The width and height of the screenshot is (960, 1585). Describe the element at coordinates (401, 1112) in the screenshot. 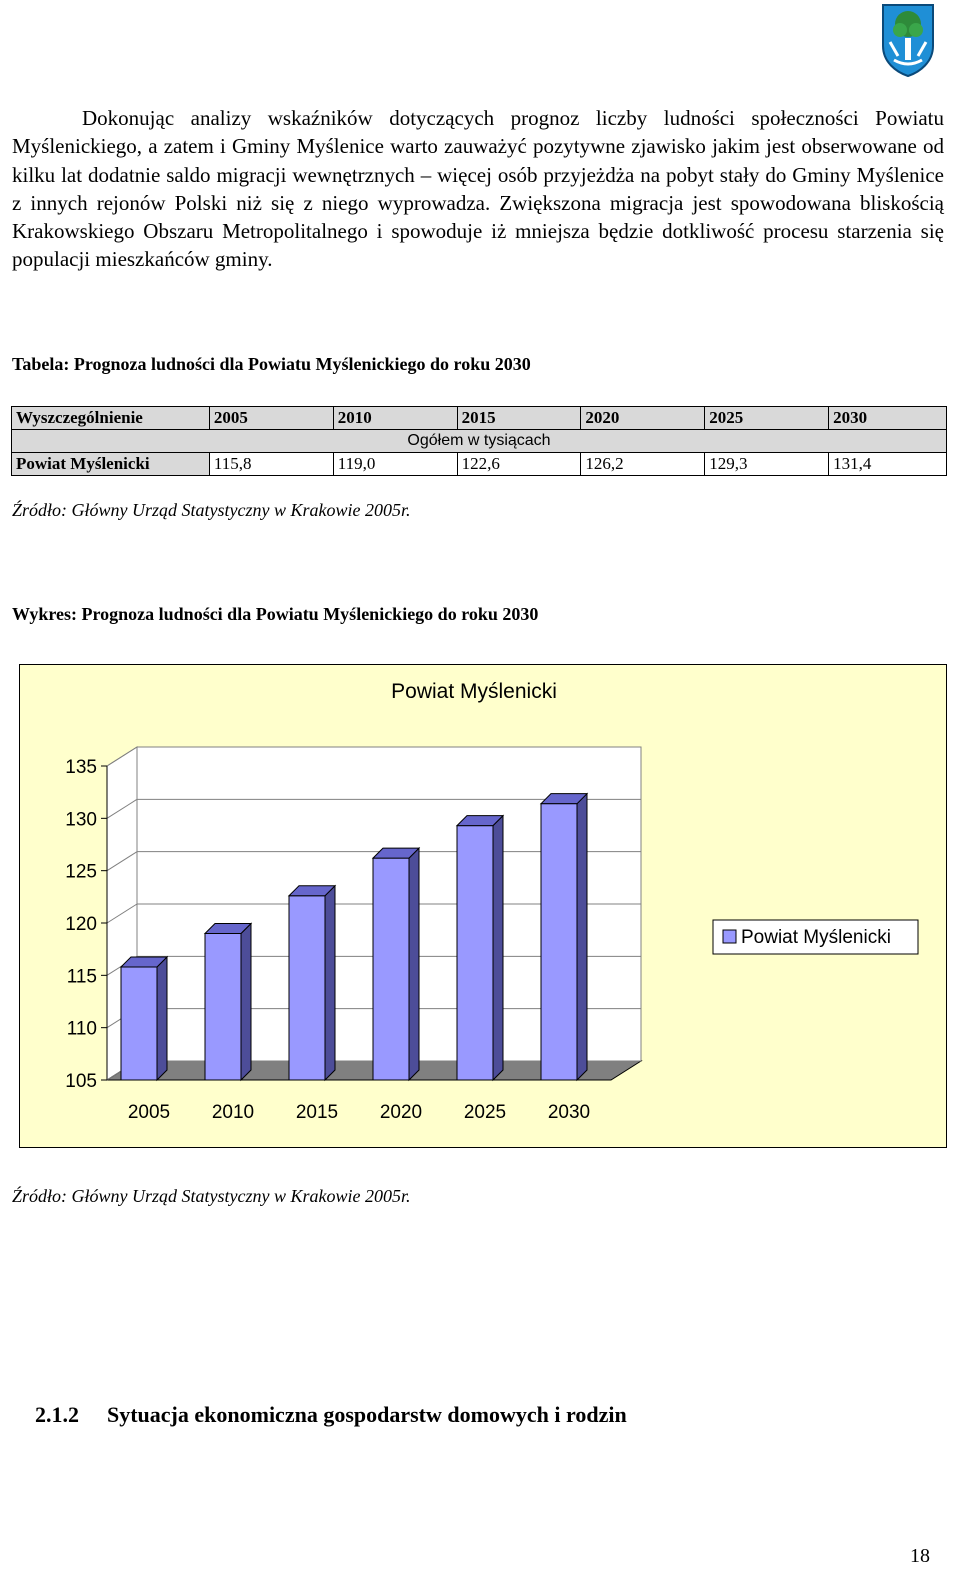

I see `x-tick-label: 2020` at that location.